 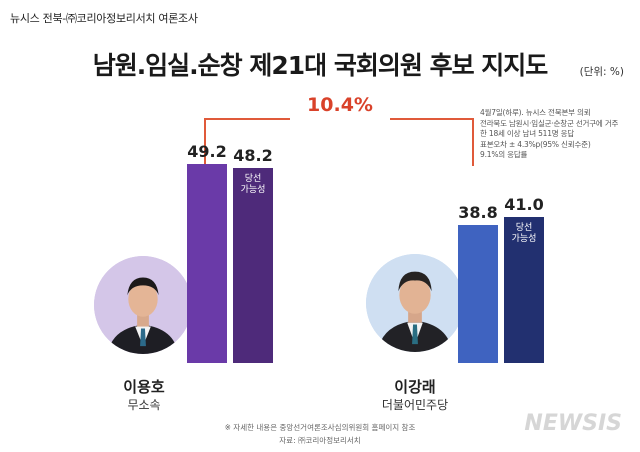 I want to click on survey-note-line: 4월7일(하루). 뉴시스 전북본부 의뢰, so click(x=535, y=112).